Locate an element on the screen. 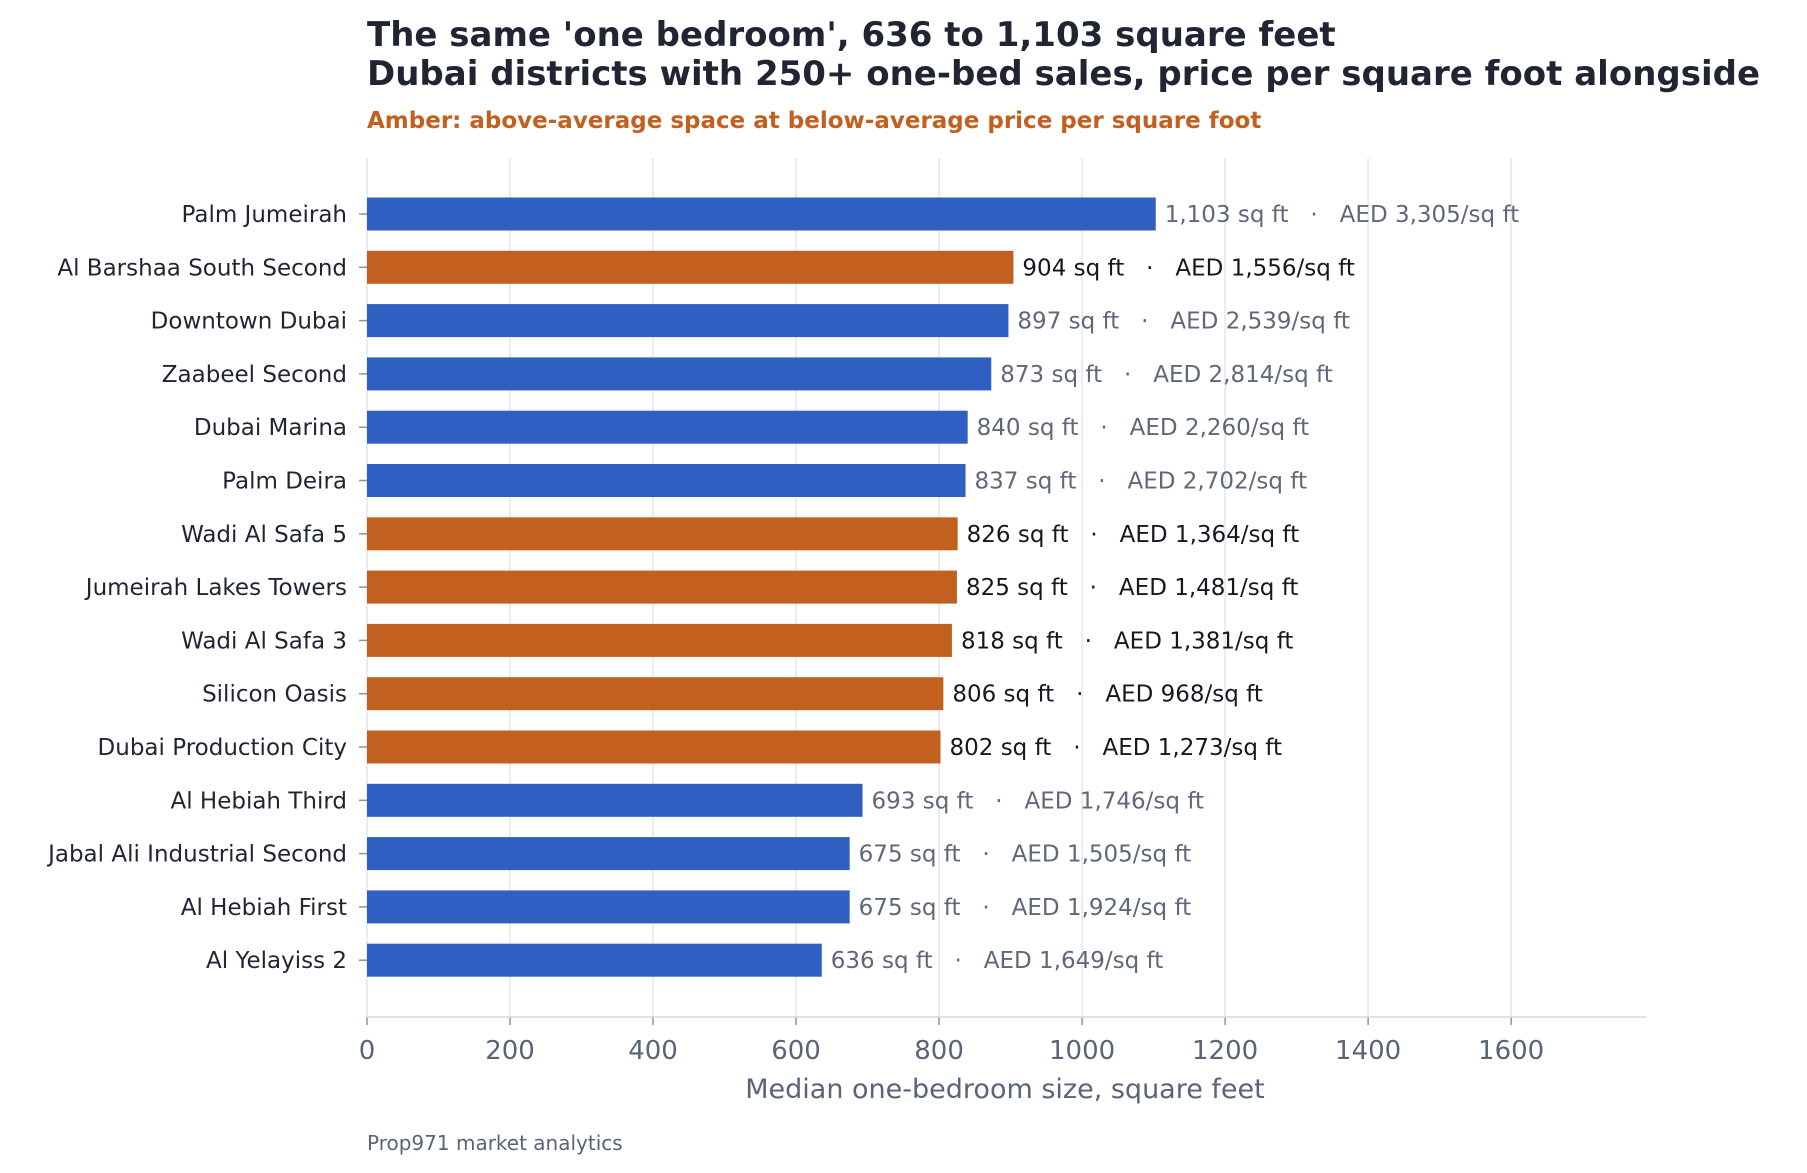 This screenshot has height=1173, width=1807. x-tick-label: 800 is located at coordinates (939, 1051).